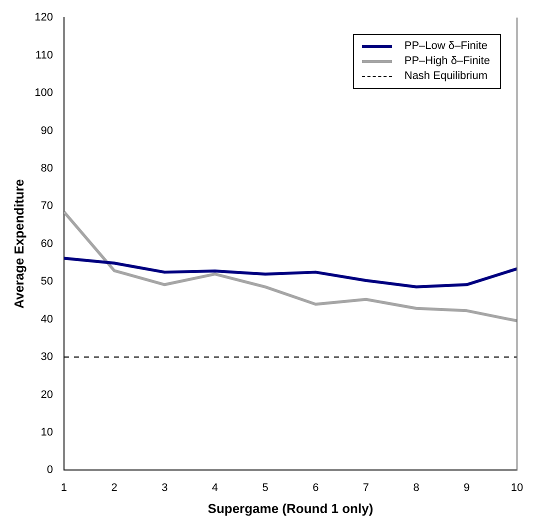 This screenshot has width=535, height=529. Describe the element at coordinates (46, 130) in the screenshot. I see `y-tick-label: 90` at that location.